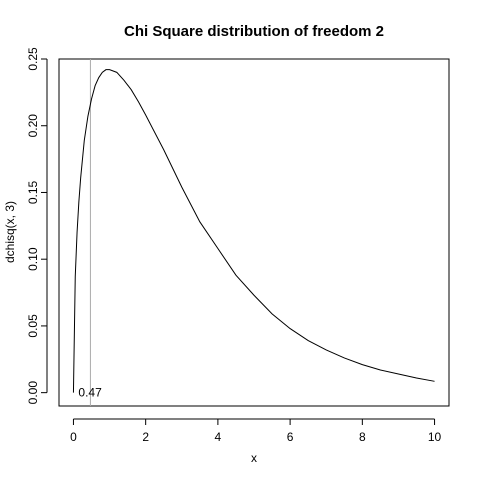 The image size is (480, 480). What do you see at coordinates (37, 226) in the screenshot?
I see `y-axis: 0.00 0.05 0.10 0.15 0.20 0.25` at bounding box center [37, 226].